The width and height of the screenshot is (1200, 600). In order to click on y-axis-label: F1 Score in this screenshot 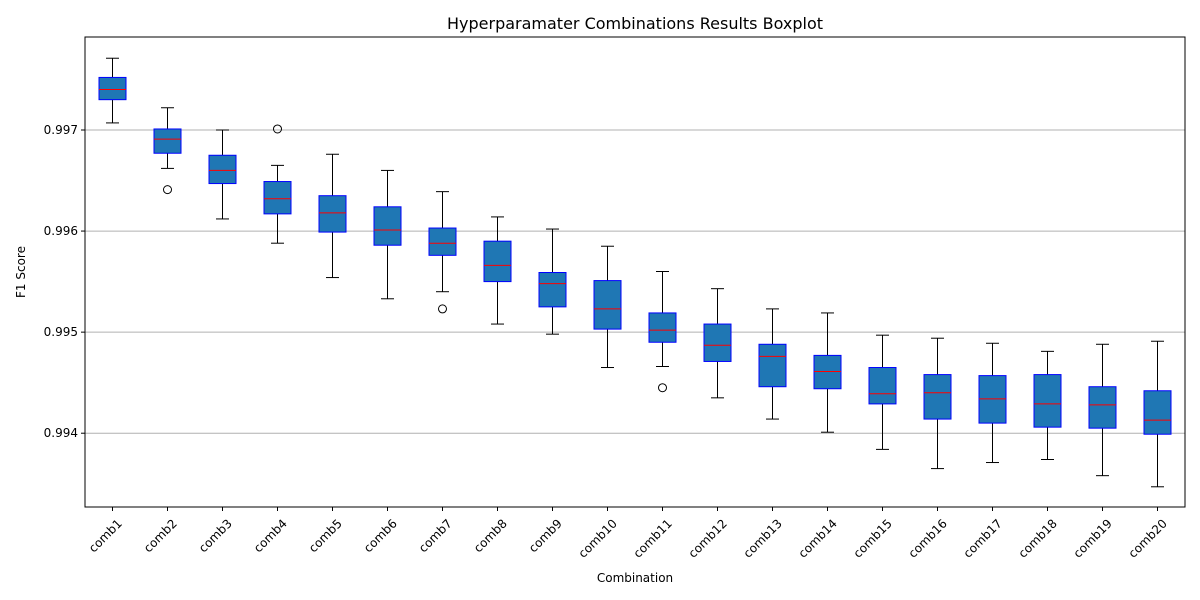, I will do `click(21, 272)`.